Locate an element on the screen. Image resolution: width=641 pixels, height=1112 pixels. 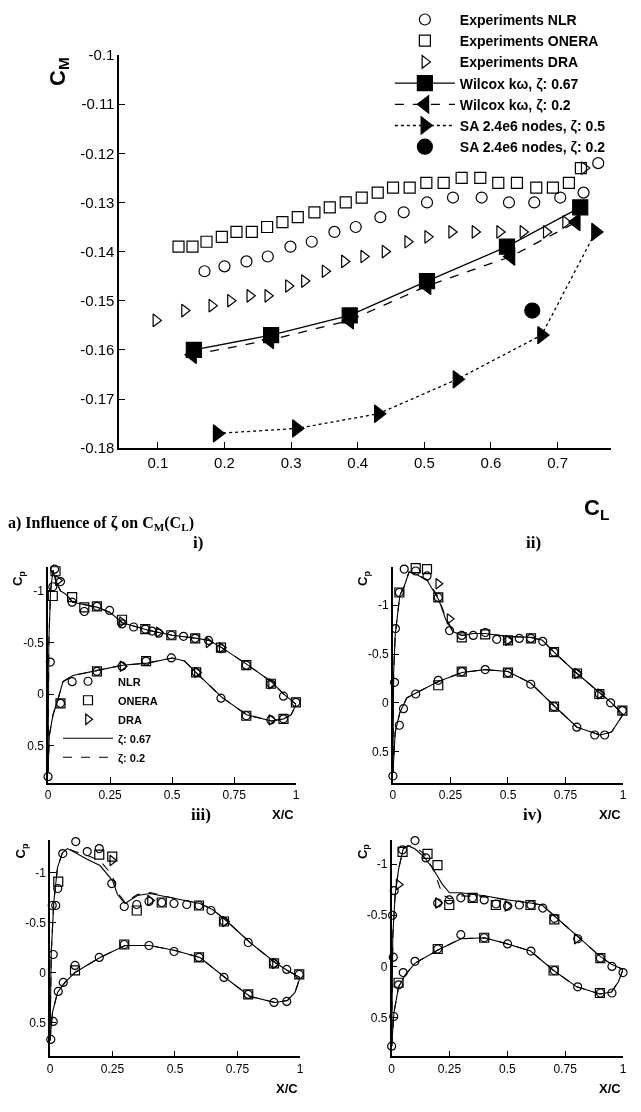
legend-label: ONERA is located at coordinates (138, 700).